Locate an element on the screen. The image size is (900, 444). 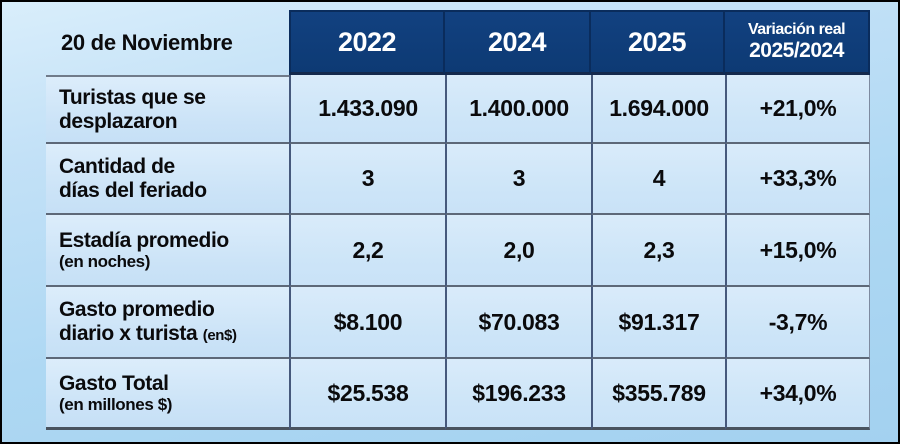
cell-turistas-2022: 1.433.090 is located at coordinates (367, 109).